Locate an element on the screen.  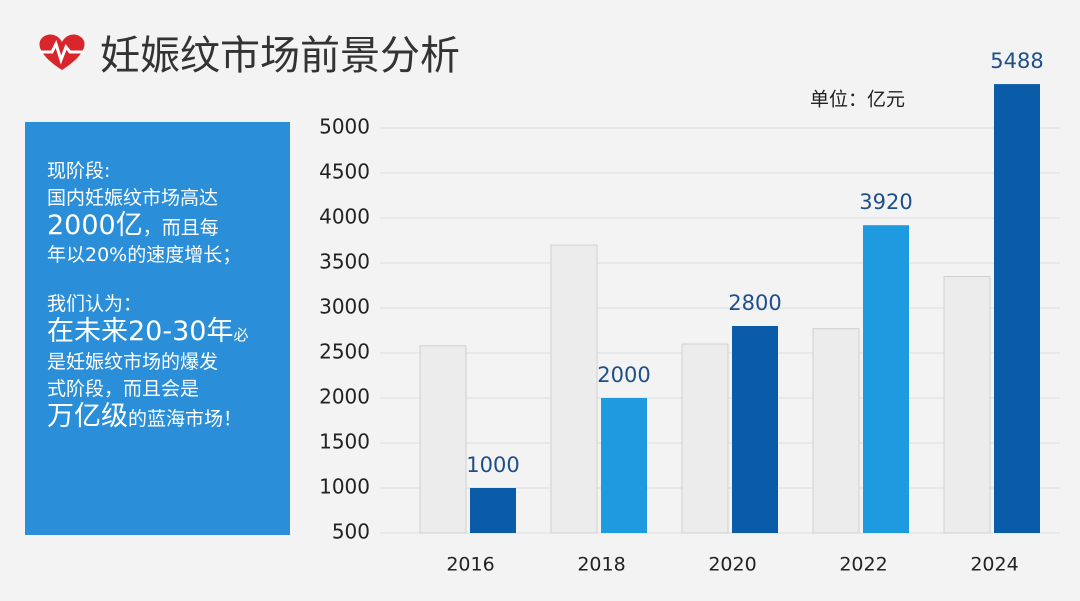
text: 在未来20-30年 is located at coordinates (140, 331).